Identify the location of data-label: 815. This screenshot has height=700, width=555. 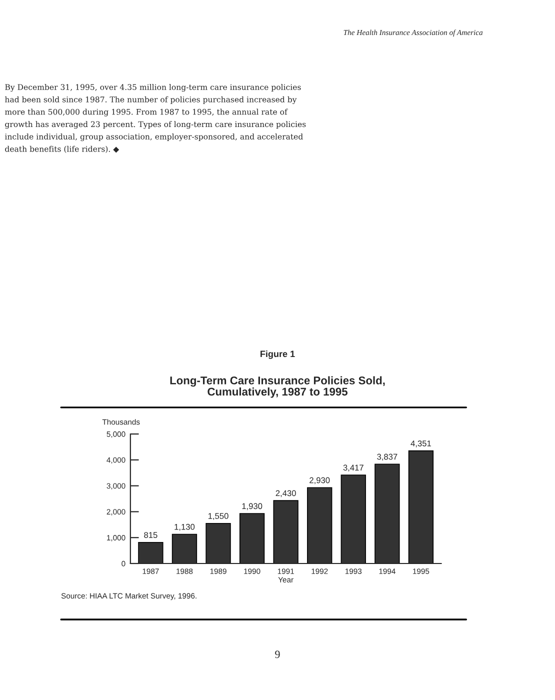
(151, 535).